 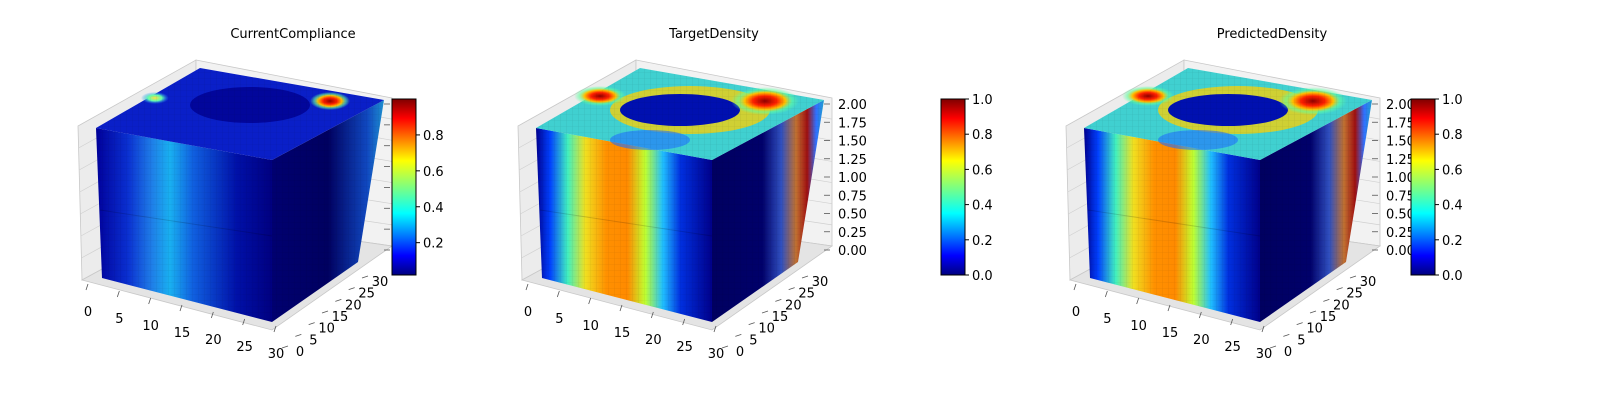 What do you see at coordinates (559, 319) in the screenshot?
I see `x-tick-label: 5` at bounding box center [559, 319].